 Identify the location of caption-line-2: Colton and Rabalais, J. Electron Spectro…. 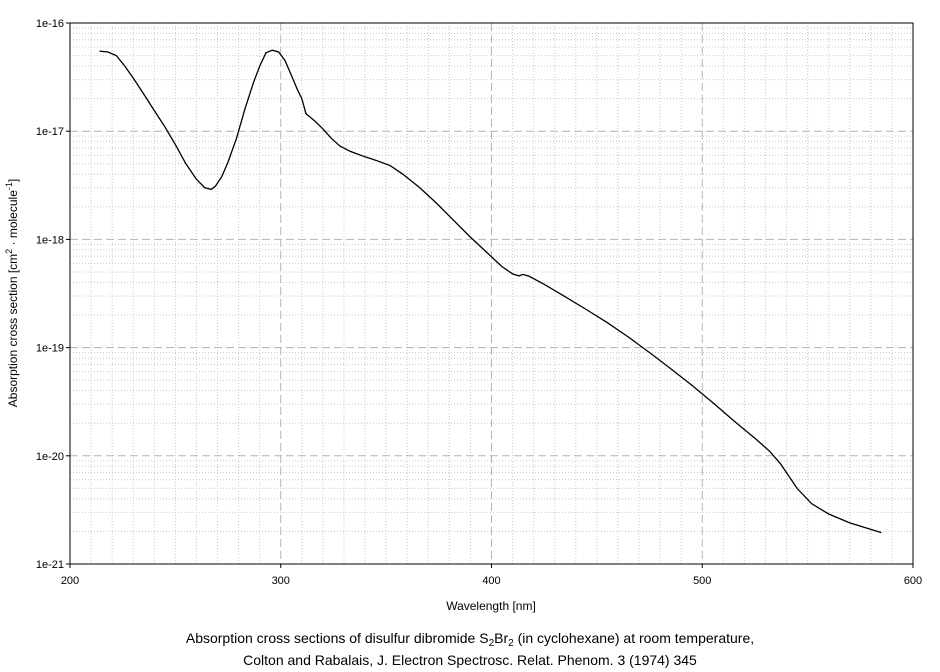
(470, 660).